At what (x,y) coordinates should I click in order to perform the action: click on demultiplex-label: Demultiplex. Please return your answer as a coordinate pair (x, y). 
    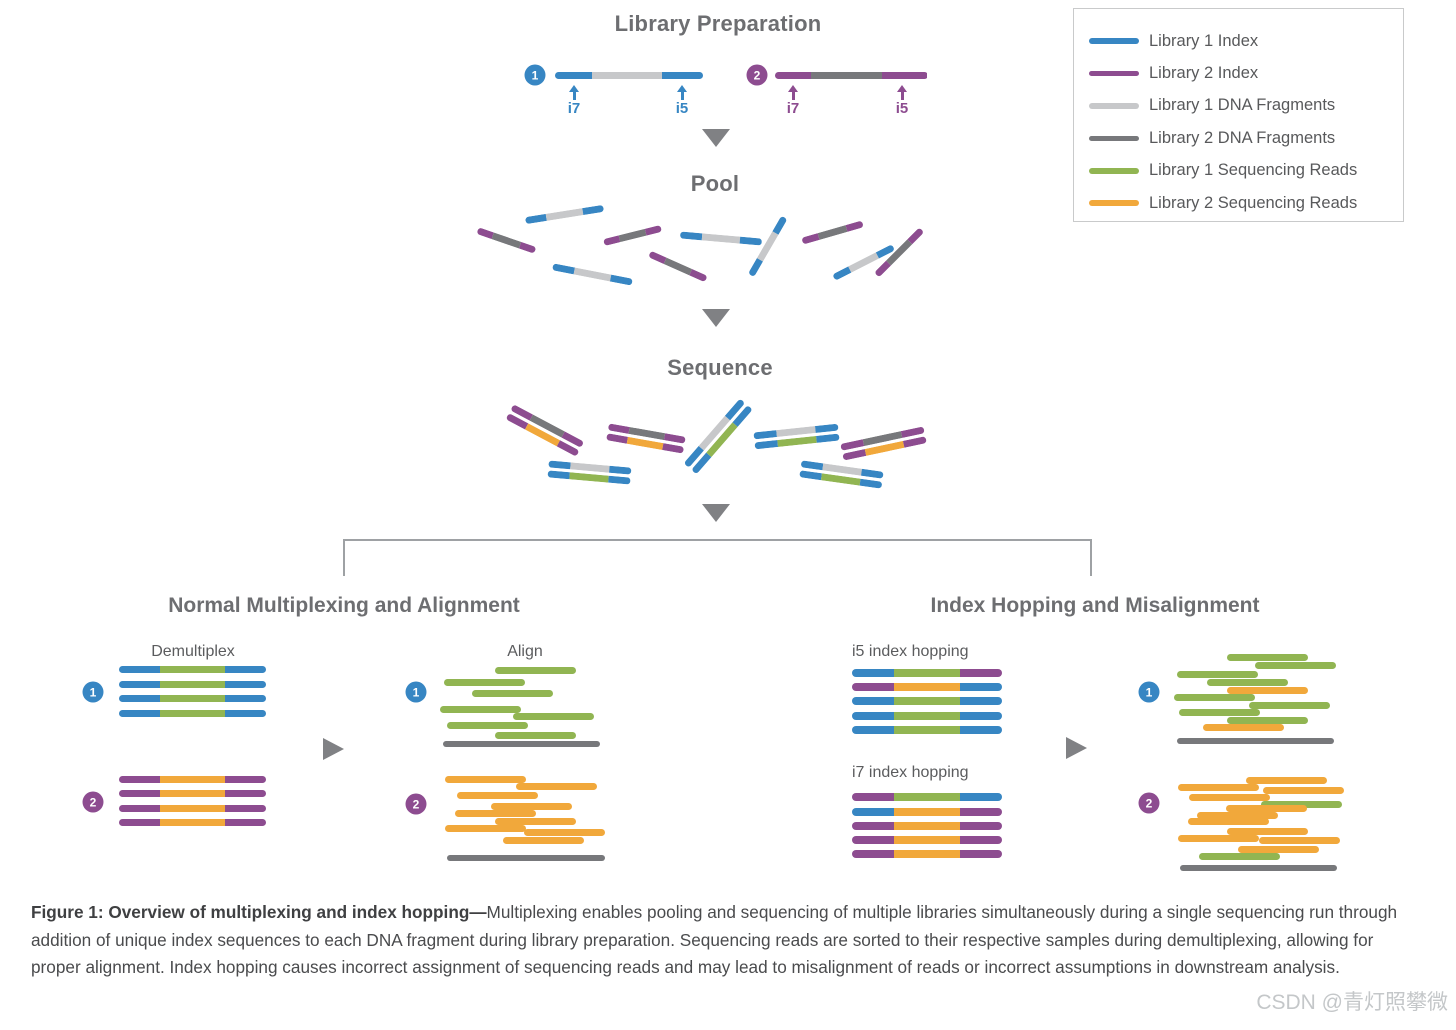
    Looking at the image, I should click on (193, 651).